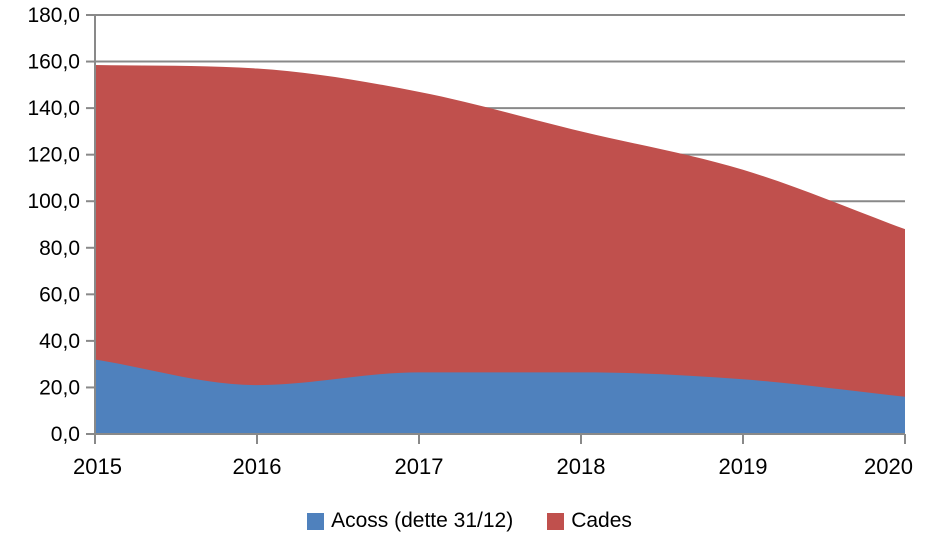 This screenshot has width=939, height=543. I want to click on y-tick-label-160: 160,0, so click(53, 62).